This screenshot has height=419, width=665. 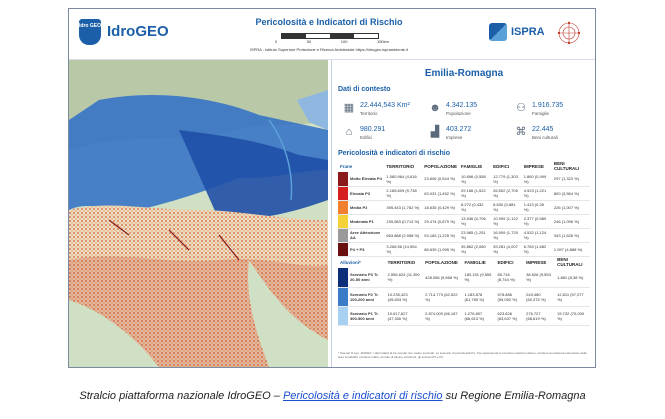 I want to click on table-cell: 29.166 (1,522 %), so click(x=475, y=193).